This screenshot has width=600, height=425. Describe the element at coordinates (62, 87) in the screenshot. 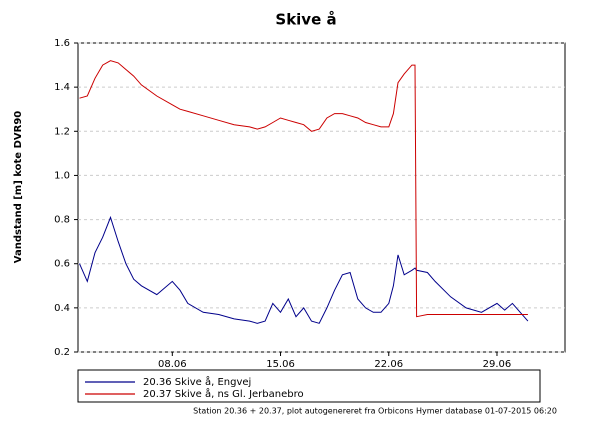

I see `y-tick-label: 1.4` at that location.